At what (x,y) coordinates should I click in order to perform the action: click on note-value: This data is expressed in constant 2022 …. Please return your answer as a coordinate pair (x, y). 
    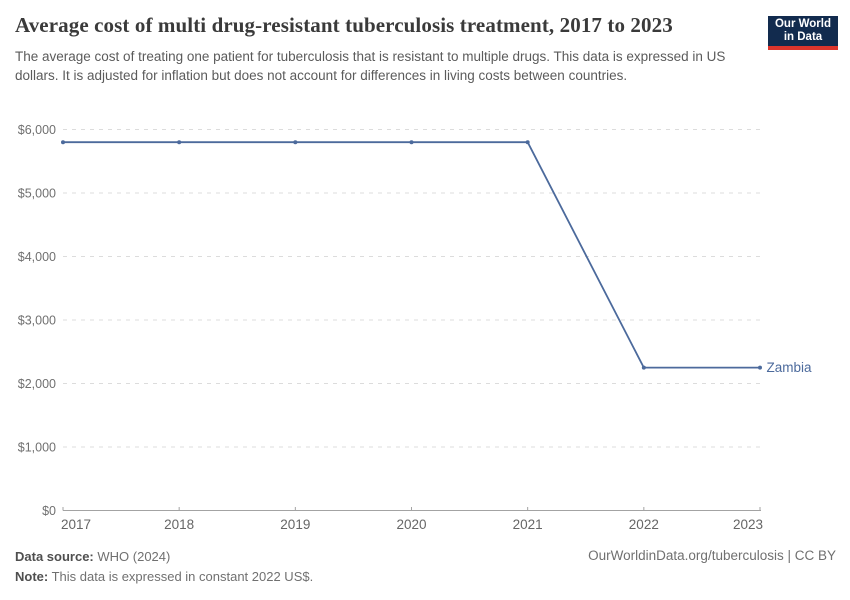
    Looking at the image, I should click on (182, 576).